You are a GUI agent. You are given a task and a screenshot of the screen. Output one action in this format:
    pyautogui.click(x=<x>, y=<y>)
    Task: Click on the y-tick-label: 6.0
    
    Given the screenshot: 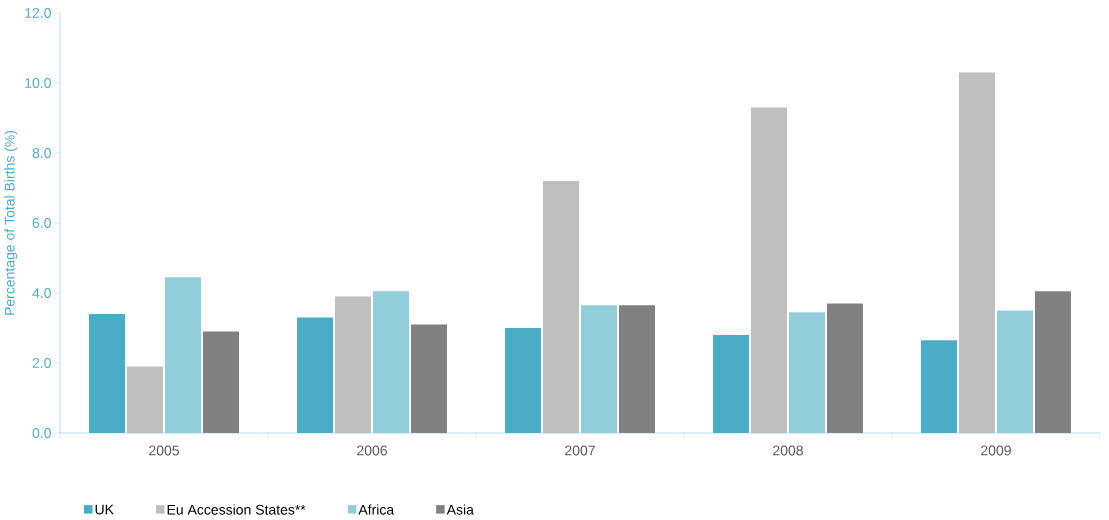 What is the action you would take?
    pyautogui.click(x=41, y=223)
    